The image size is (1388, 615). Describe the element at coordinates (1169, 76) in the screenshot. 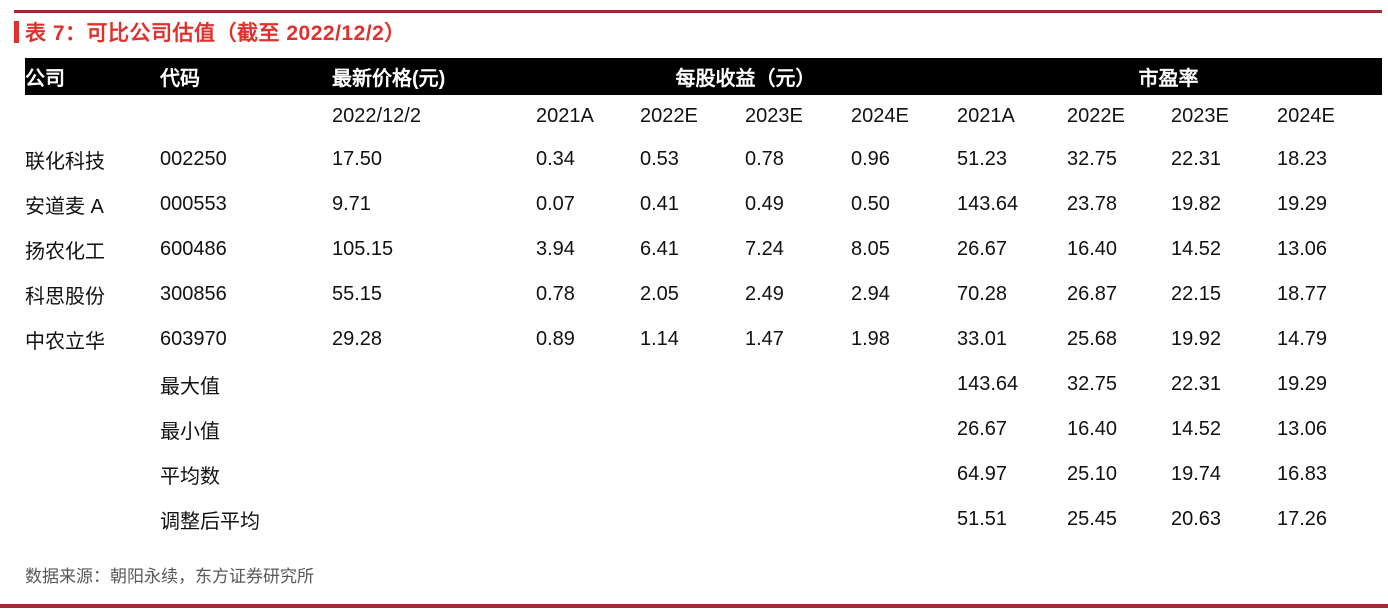

I see `group-header-pe: 市盈率` at that location.